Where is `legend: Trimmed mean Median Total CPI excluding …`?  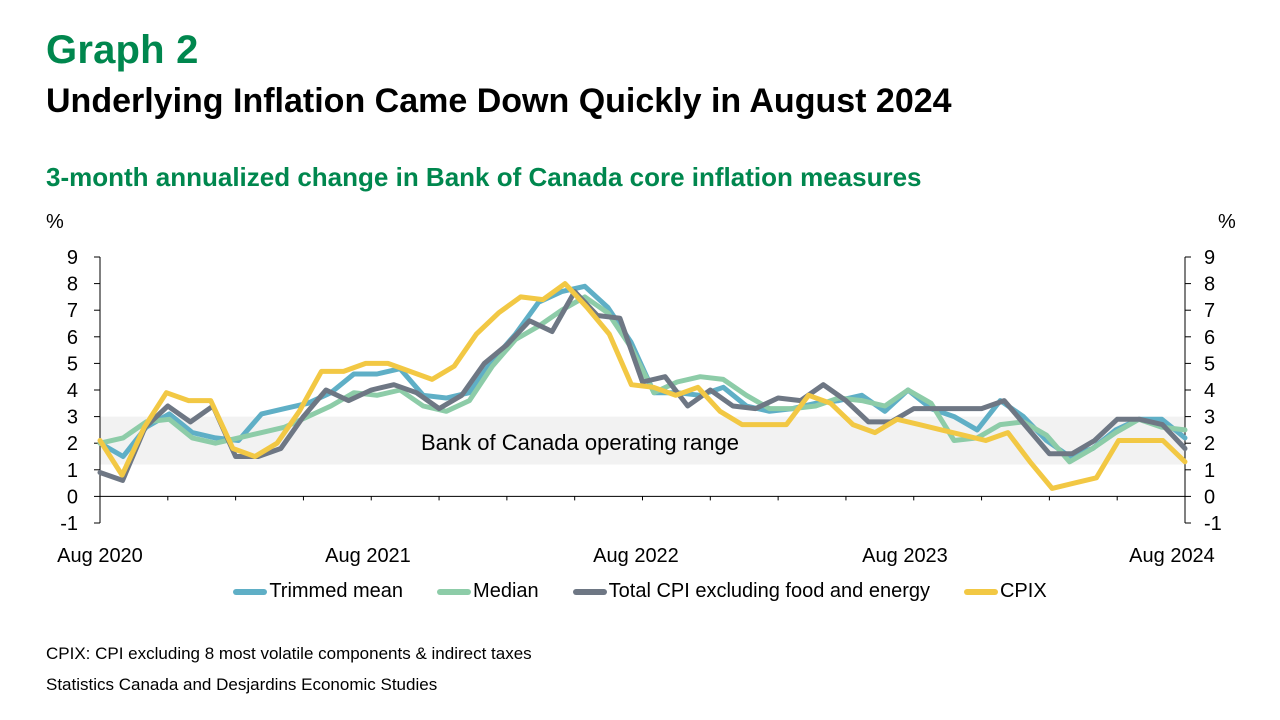 legend: Trimmed mean Median Total CPI excluding … is located at coordinates (640, 591).